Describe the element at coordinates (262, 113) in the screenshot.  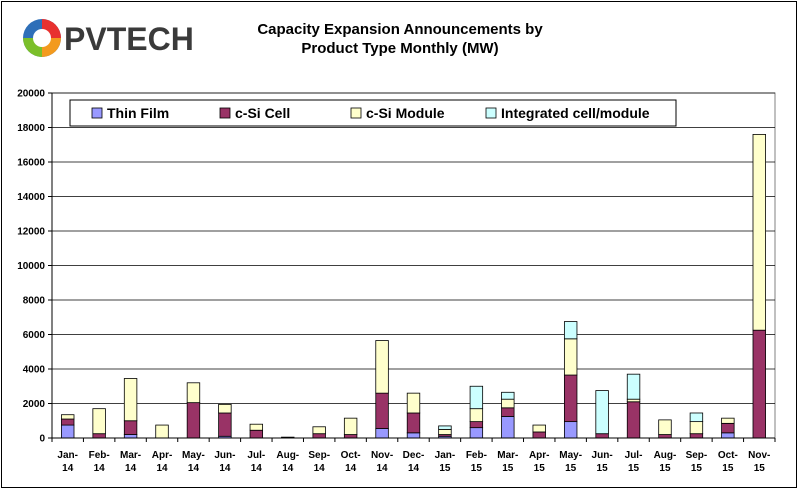
I see `legend-label: c-Si Cell` at that location.